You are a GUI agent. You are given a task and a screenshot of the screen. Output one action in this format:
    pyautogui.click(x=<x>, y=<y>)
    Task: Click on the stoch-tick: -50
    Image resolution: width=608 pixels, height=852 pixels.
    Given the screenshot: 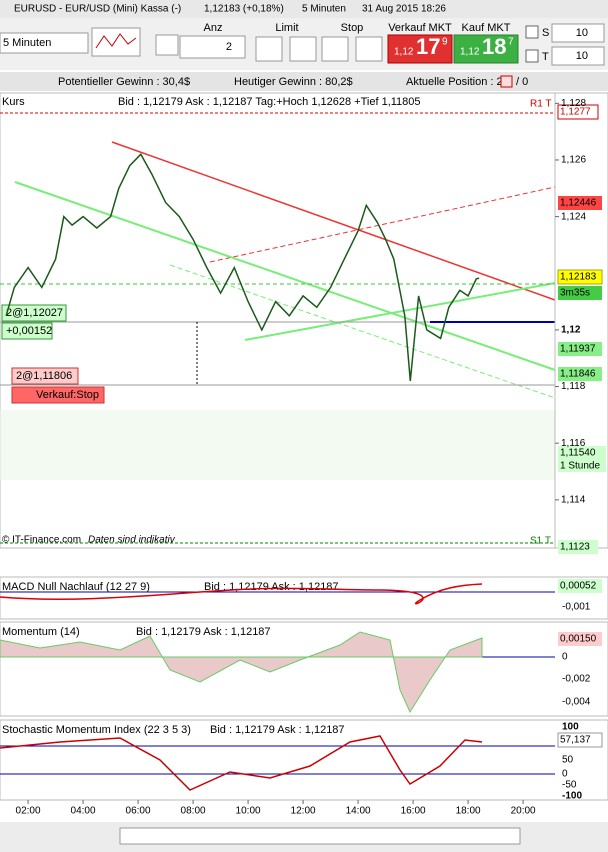 What is the action you would take?
    pyautogui.click(x=569, y=785)
    